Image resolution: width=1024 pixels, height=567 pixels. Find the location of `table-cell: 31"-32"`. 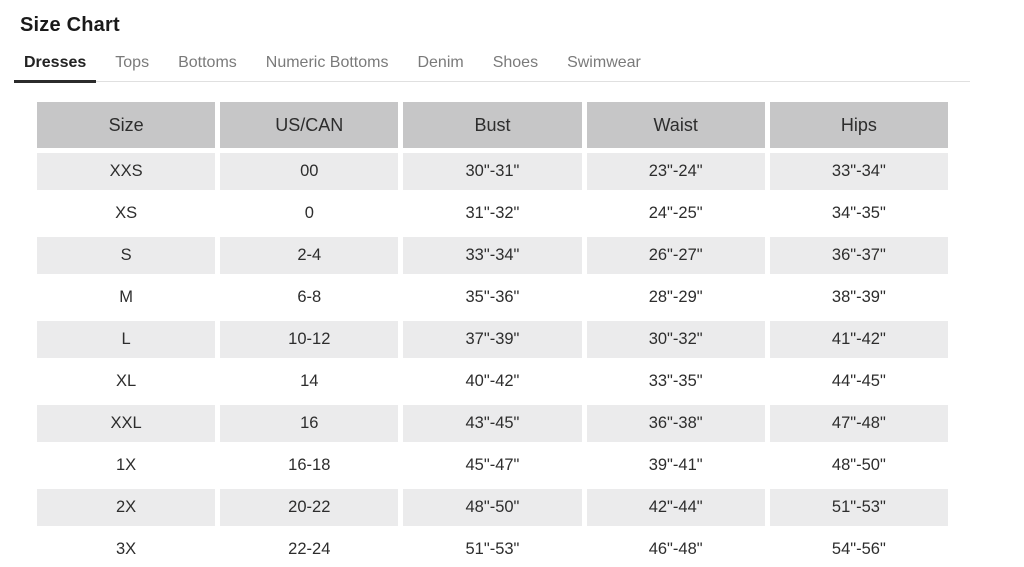

table-cell: 31"-32" is located at coordinates (492, 213).